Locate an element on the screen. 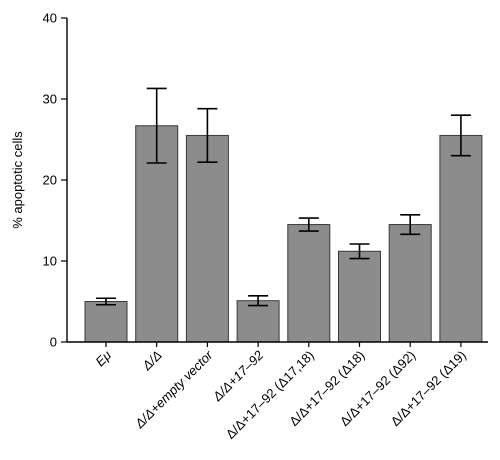 The width and height of the screenshot is (500, 460). x-tick-label: Δ/Δ is located at coordinates (152, 361).